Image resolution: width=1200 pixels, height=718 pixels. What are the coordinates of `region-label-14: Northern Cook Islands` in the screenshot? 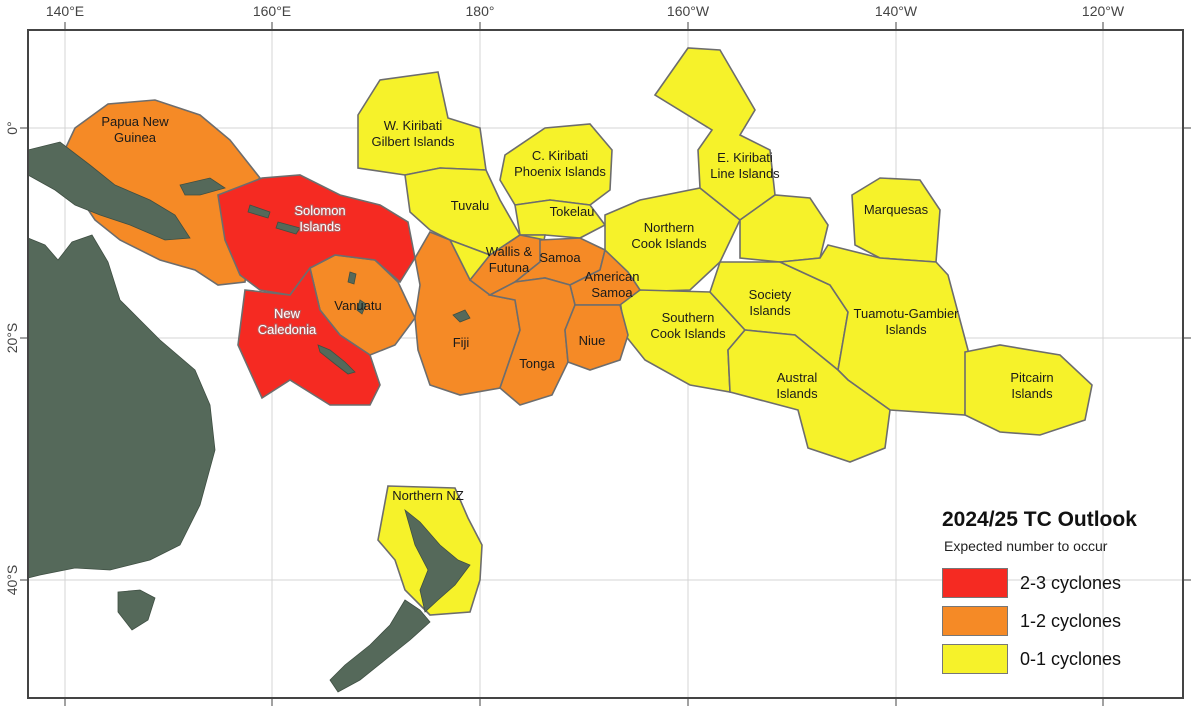 It's located at (669, 235).